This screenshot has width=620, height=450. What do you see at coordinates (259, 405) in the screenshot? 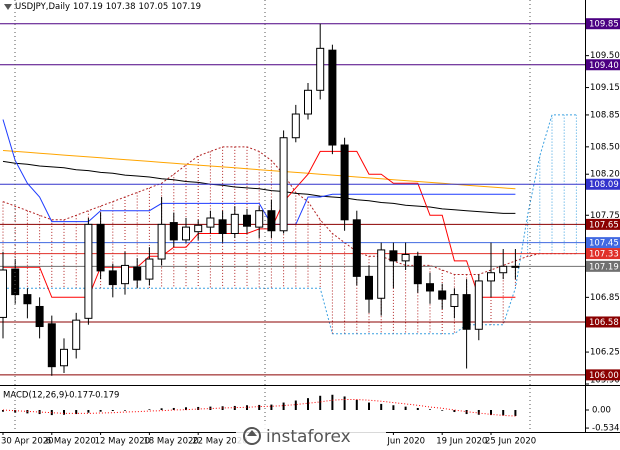
I see `macd-panel` at bounding box center [259, 405].